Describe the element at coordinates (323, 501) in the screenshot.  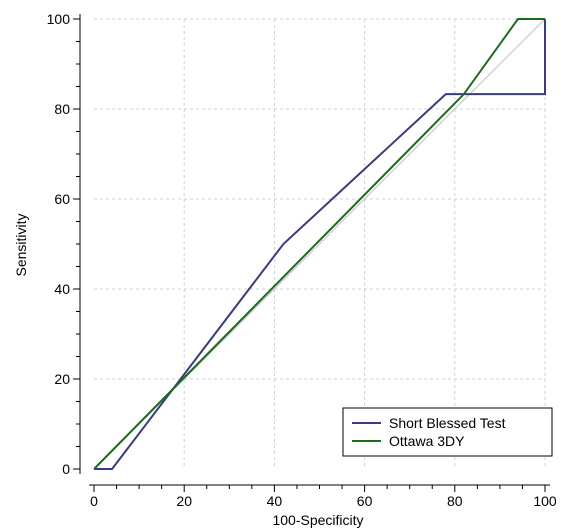
I see `x-axis-ticks: 0 20 40 60 80 100` at that location.